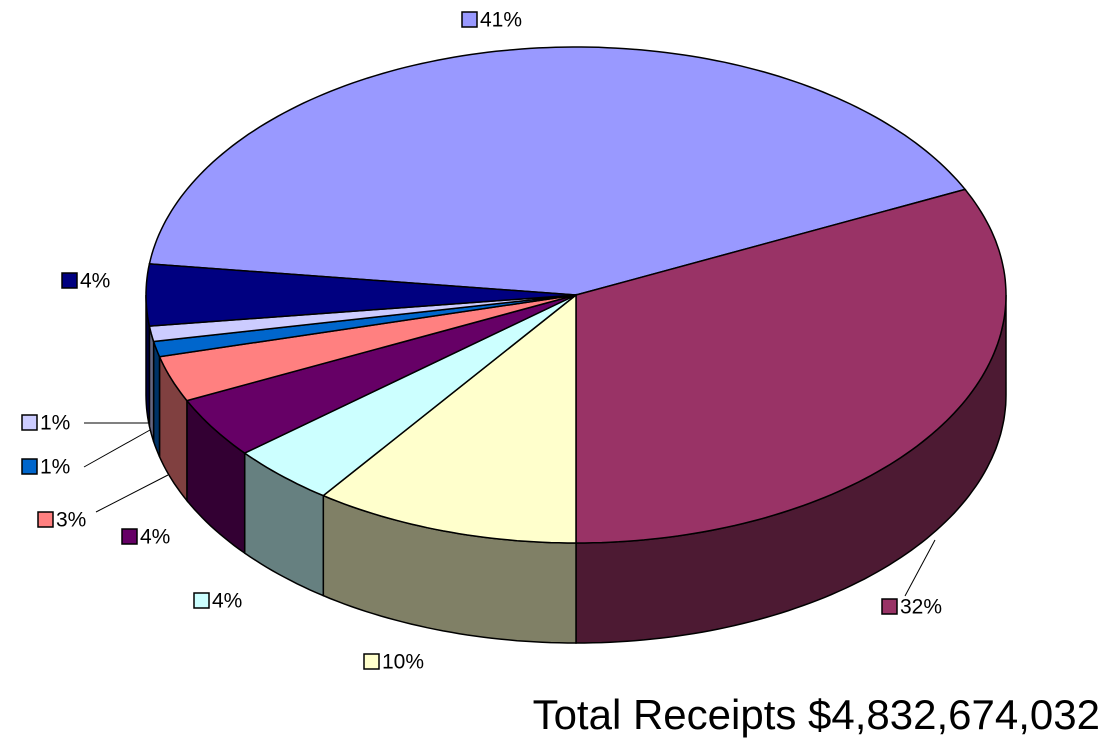 This screenshot has height=750, width=1109. Describe the element at coordinates (403, 662) in the screenshot. I see `data-label: 10%` at that location.